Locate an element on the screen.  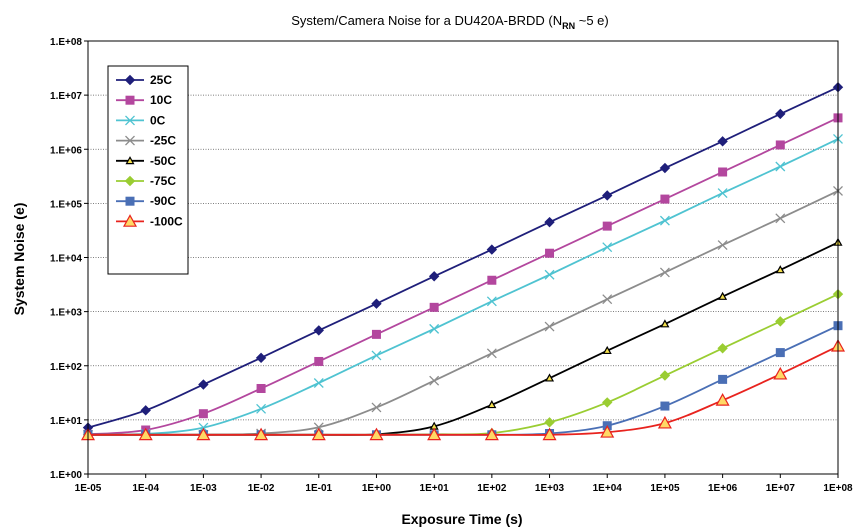
legend-item--50C: -50C is located at coordinates (146, 161).